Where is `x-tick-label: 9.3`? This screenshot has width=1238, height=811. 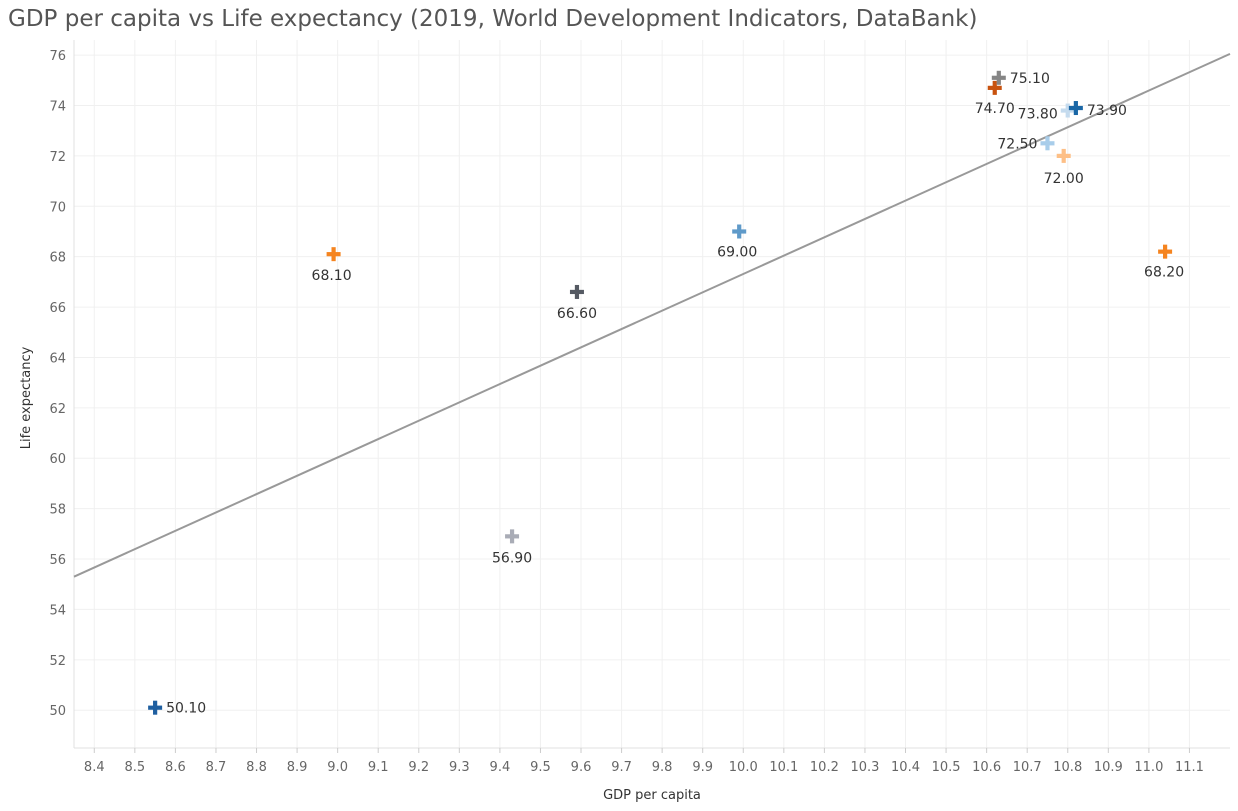
x-tick-label: 9.3 is located at coordinates (459, 767).